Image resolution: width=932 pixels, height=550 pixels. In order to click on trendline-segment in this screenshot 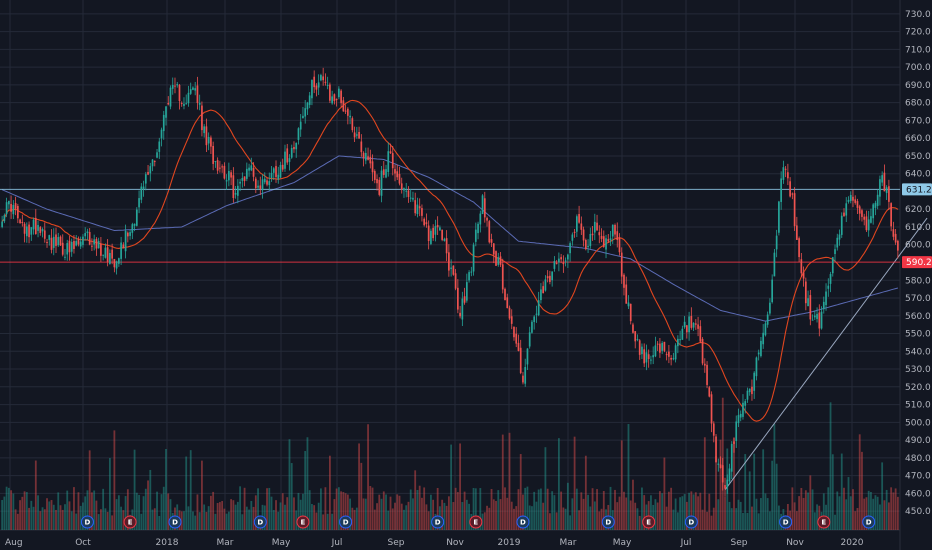, I will do `click(826, 354)`.